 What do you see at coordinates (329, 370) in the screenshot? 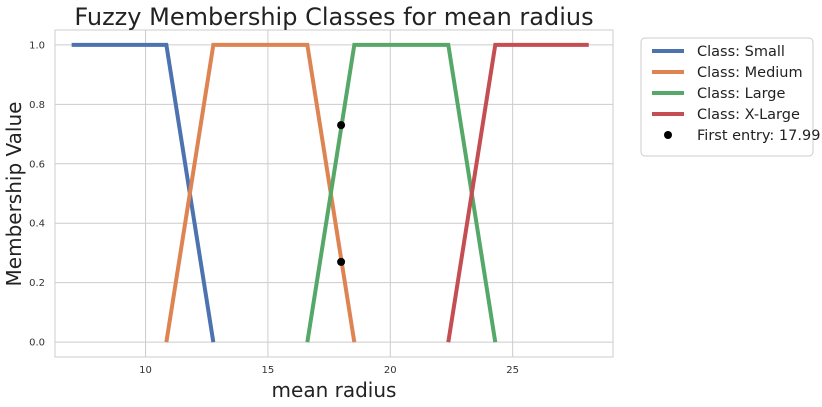
I see `x-tick-labels: 10 15 20 25` at bounding box center [329, 370].